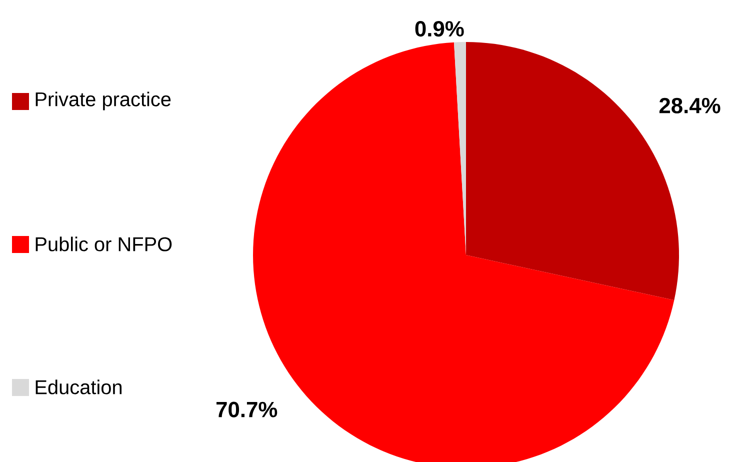 Image resolution: width=743 pixels, height=462 pixels. Describe the element at coordinates (247, 410) in the screenshot. I see `data-label: 70.7%` at that location.